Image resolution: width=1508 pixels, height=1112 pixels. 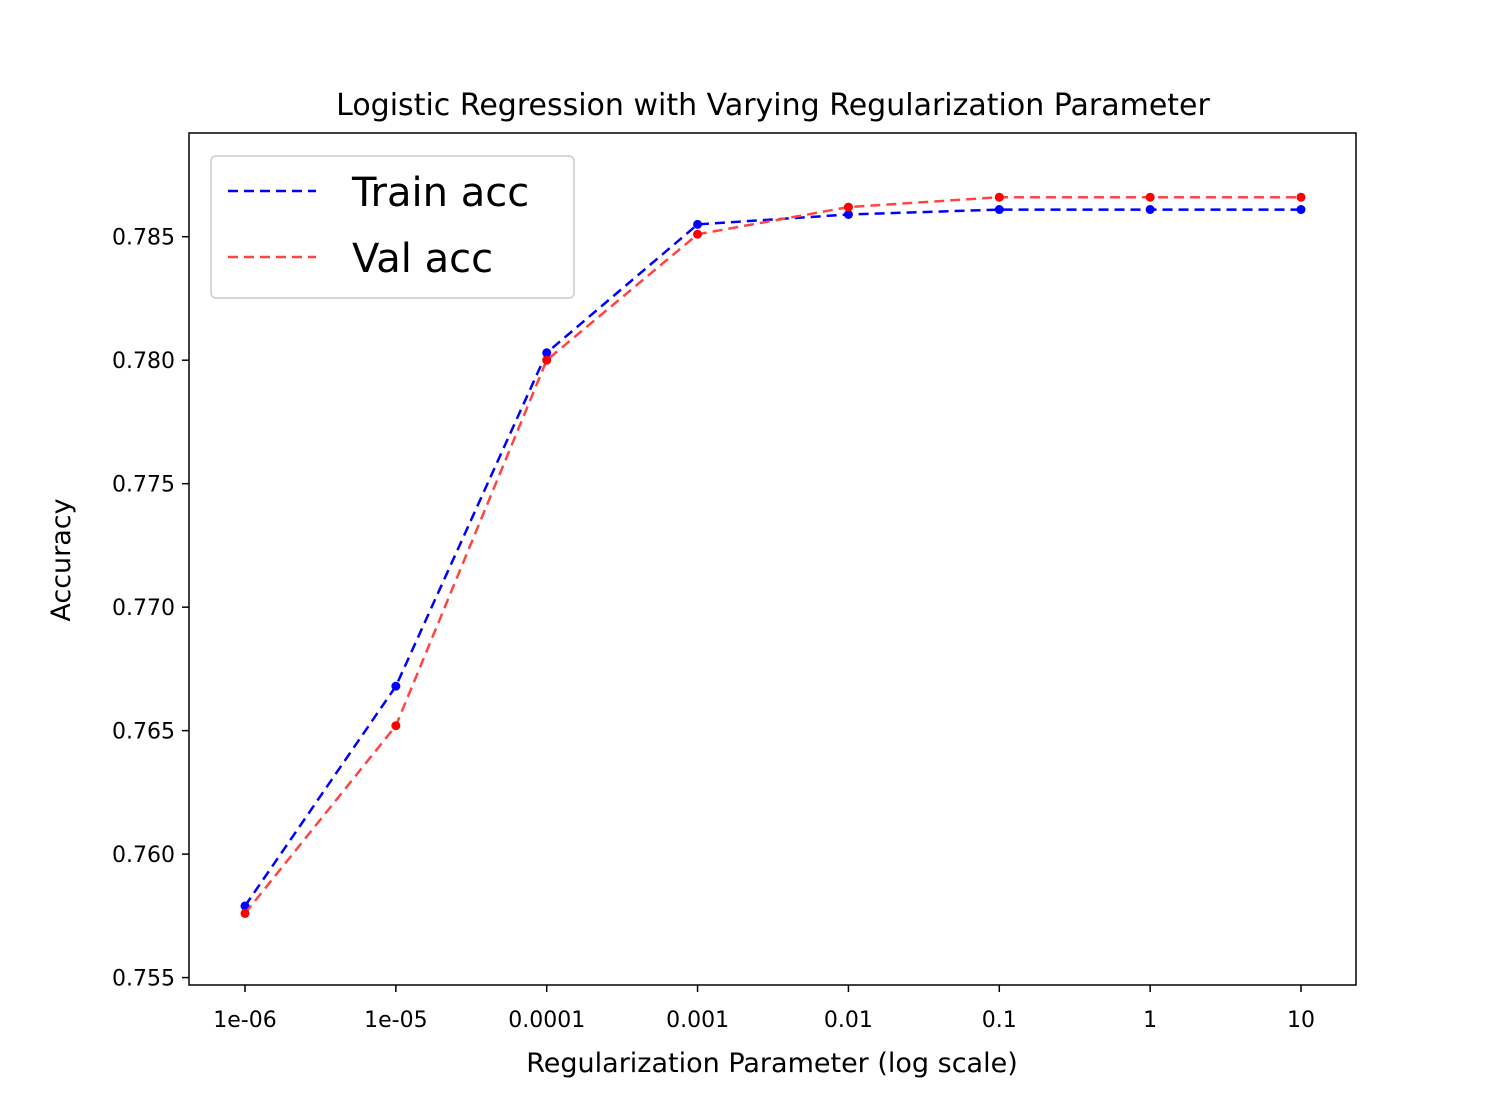 What do you see at coordinates (546, 1020) in the screenshot?
I see `x-tick-label: 0.0001` at bounding box center [546, 1020].